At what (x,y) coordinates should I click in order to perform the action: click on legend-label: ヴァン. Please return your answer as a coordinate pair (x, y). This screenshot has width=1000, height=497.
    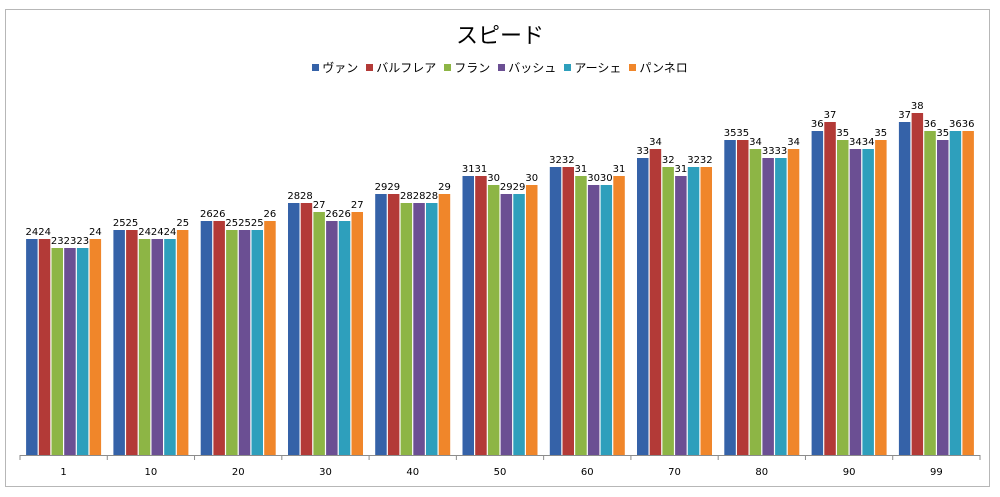
    Looking at the image, I should click on (340, 68).